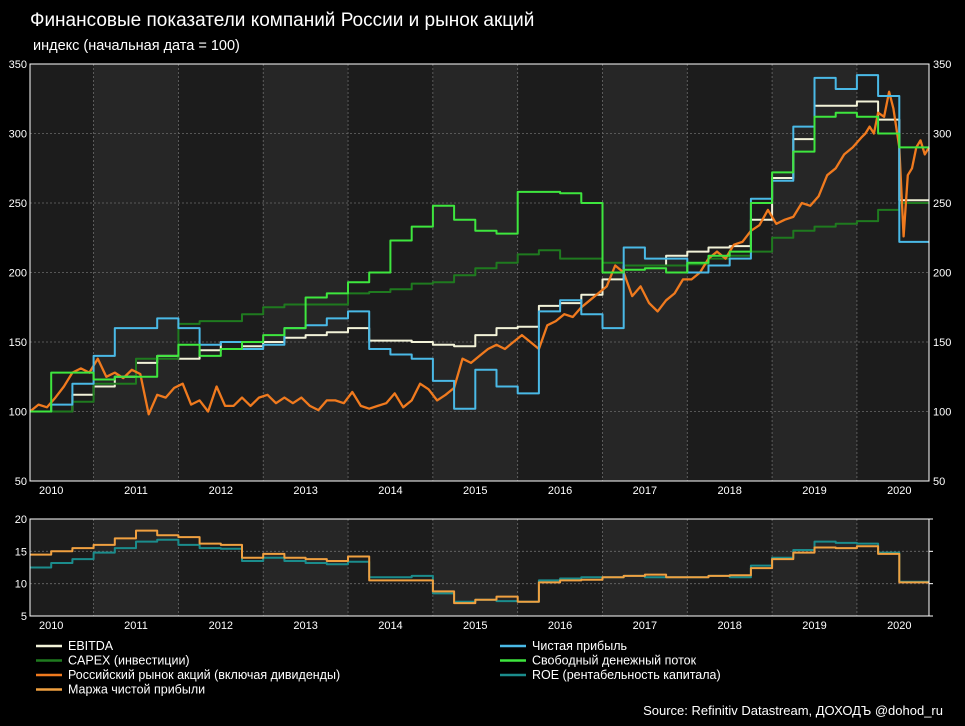 This screenshot has height=726, width=965. What do you see at coordinates (136, 491) in the screenshot?
I see `top-x-tick-label: 2011` at bounding box center [136, 491].